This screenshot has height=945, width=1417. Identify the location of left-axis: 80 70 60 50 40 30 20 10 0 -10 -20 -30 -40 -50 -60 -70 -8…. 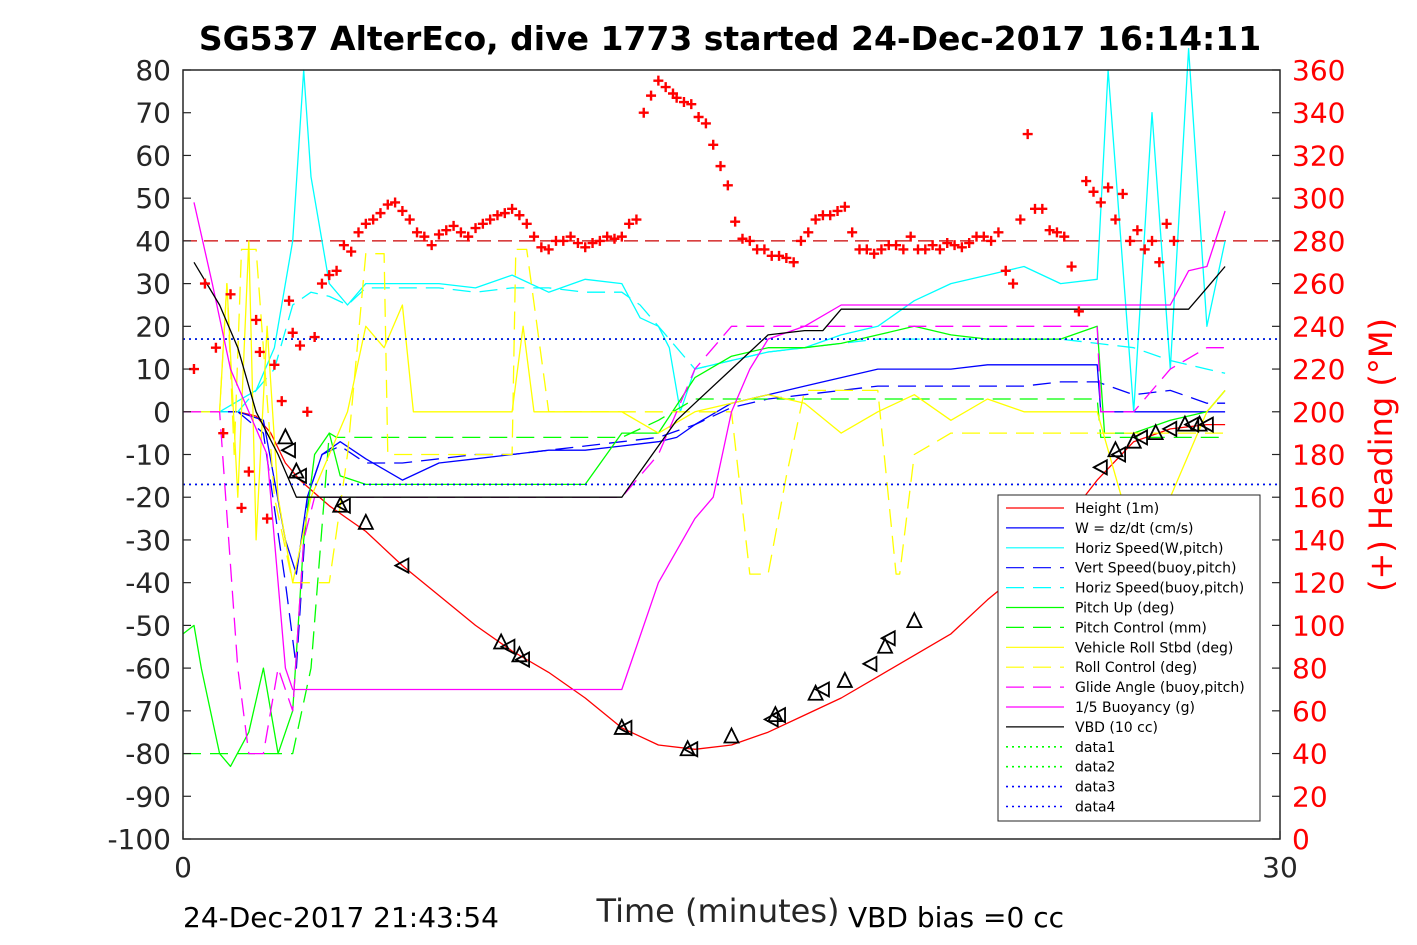
(149, 455).